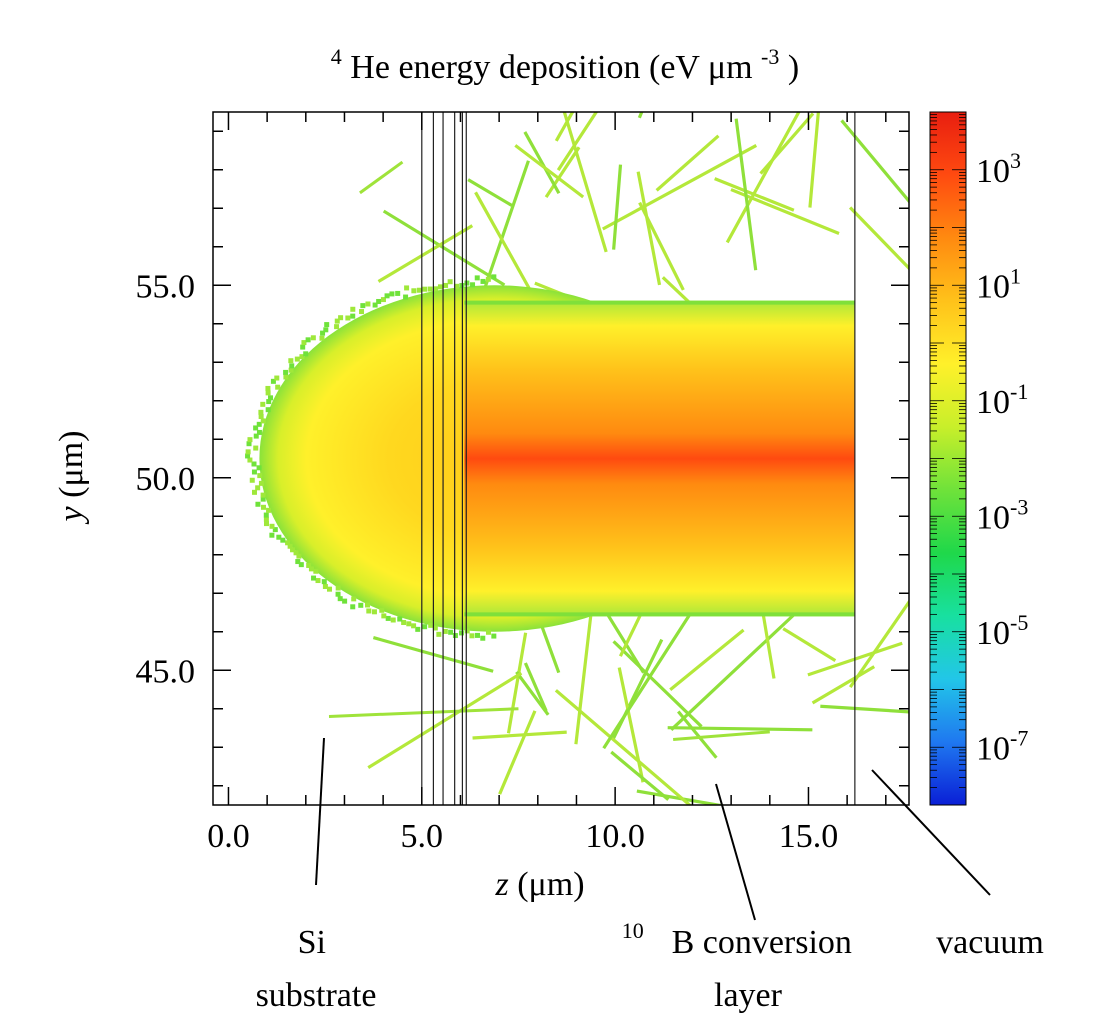 The height and width of the screenshot is (1026, 1110). Describe the element at coordinates (320, 811) in the screenshot. I see `si-substrate-pointer` at that location.